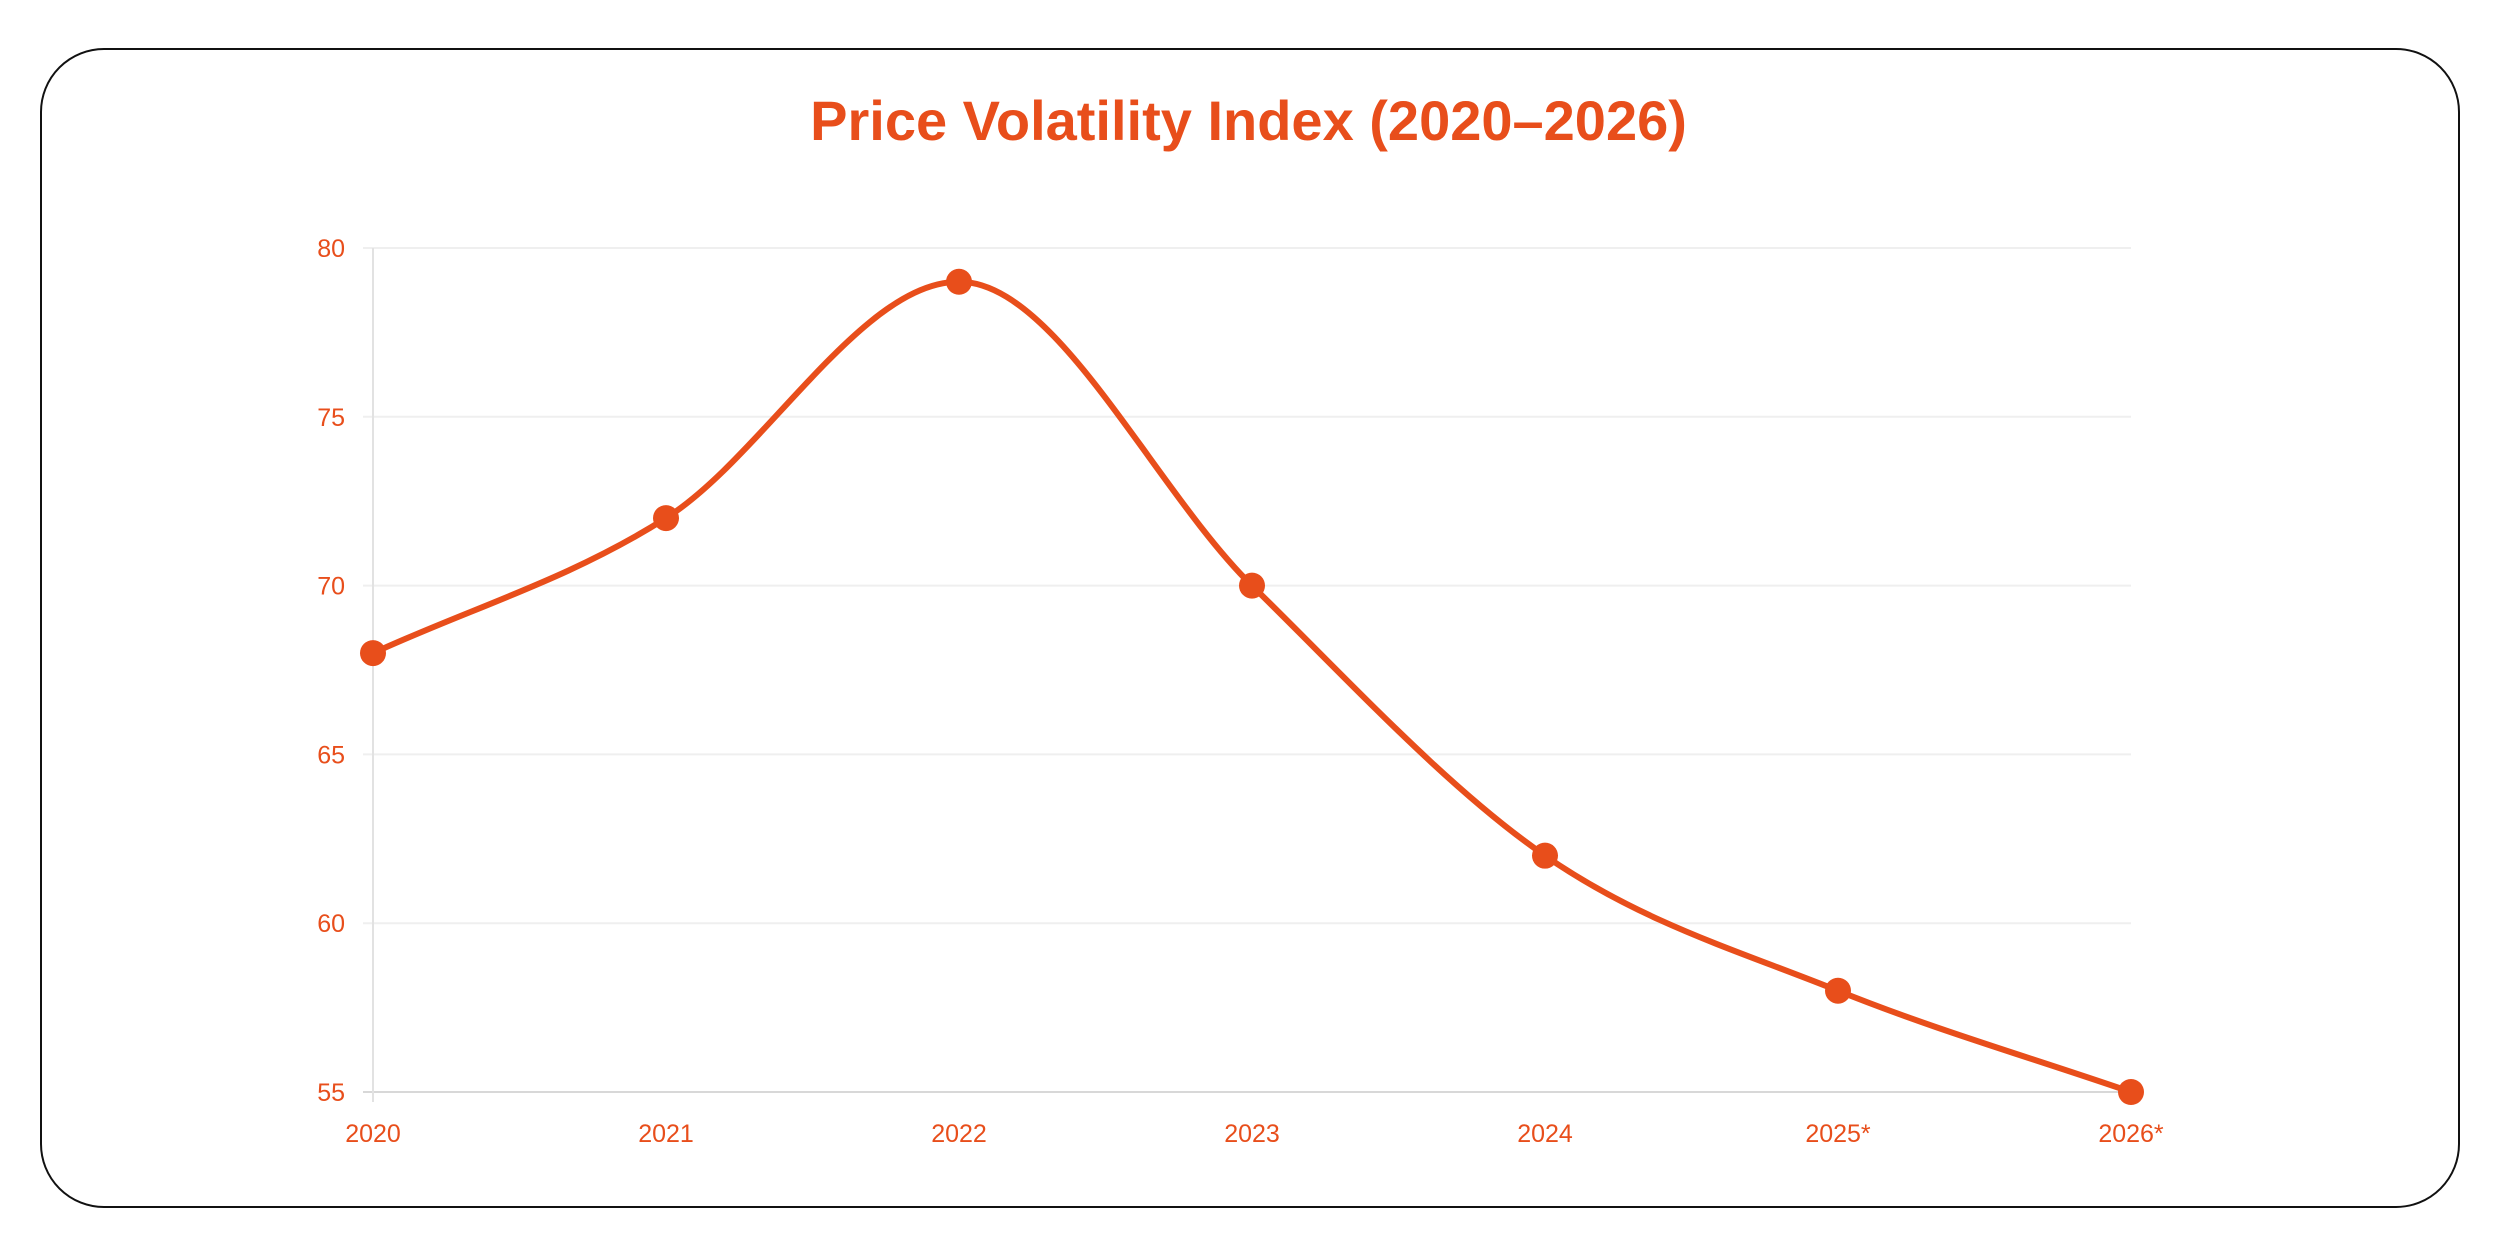  I want to click on x-tick-label: 2025*, so click(1838, 1134).